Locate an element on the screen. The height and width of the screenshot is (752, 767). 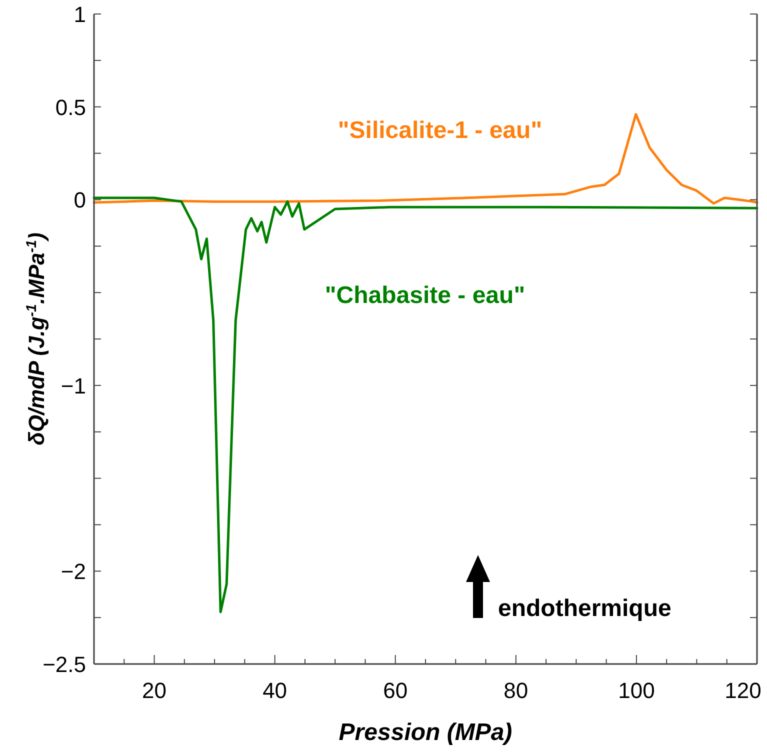
line-series is located at coordinates (425, 159).